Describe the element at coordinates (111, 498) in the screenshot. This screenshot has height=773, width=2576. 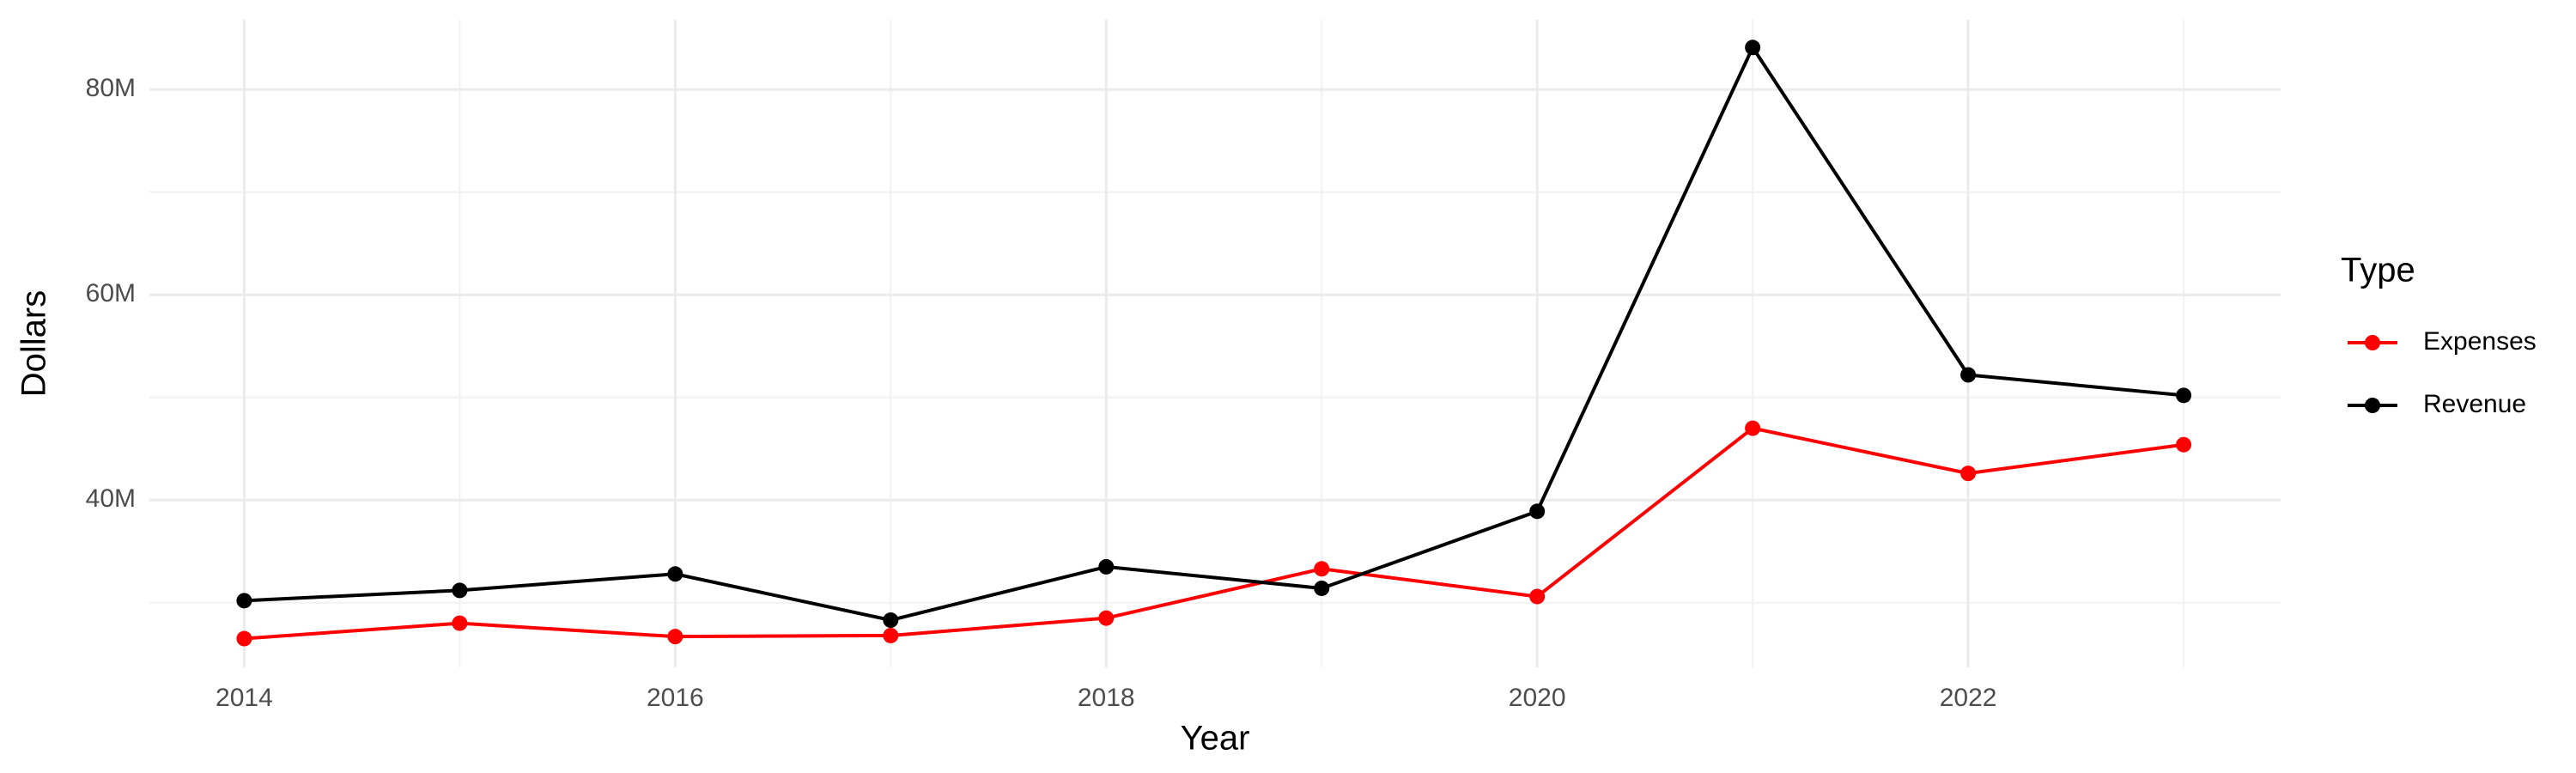
I see `y-tick-label: 40M` at that location.